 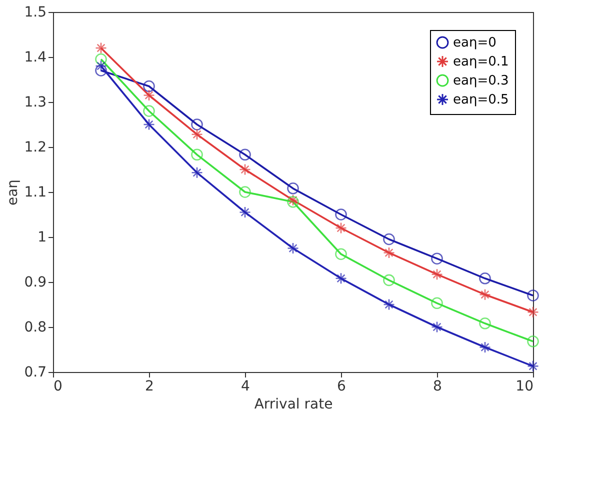 What do you see at coordinates (293, 404) in the screenshot?
I see `x-axis-title: Arrival rate` at bounding box center [293, 404].